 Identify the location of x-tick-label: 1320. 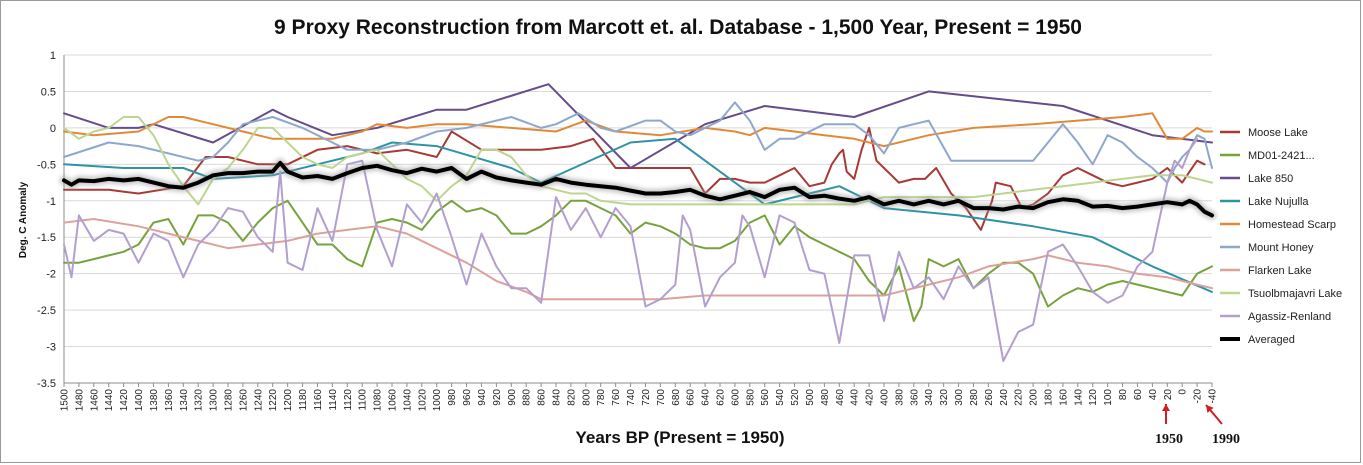
(199, 400).